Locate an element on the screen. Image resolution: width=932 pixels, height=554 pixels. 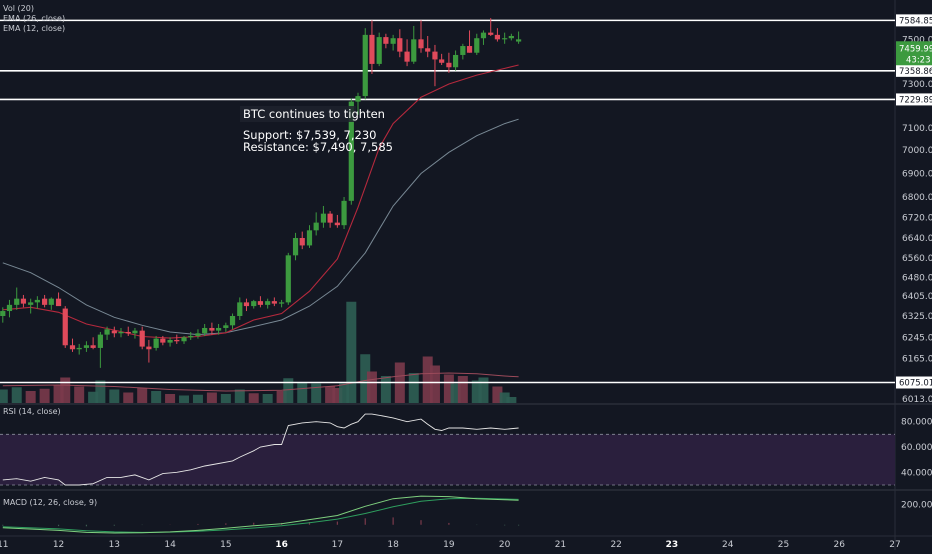
legend-ema26: EMA (26, close) is located at coordinates (34, 18).